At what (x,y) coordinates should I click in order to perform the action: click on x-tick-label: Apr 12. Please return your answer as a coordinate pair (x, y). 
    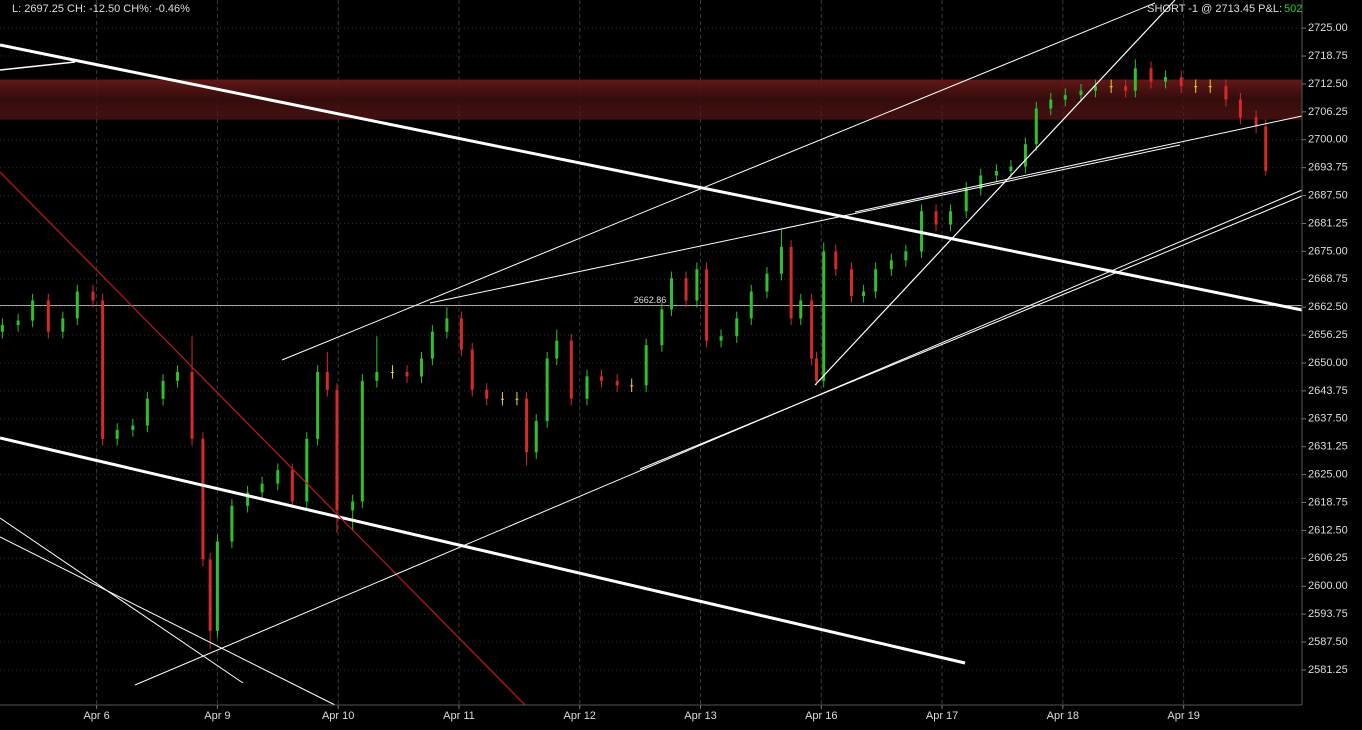
    Looking at the image, I should click on (580, 716).